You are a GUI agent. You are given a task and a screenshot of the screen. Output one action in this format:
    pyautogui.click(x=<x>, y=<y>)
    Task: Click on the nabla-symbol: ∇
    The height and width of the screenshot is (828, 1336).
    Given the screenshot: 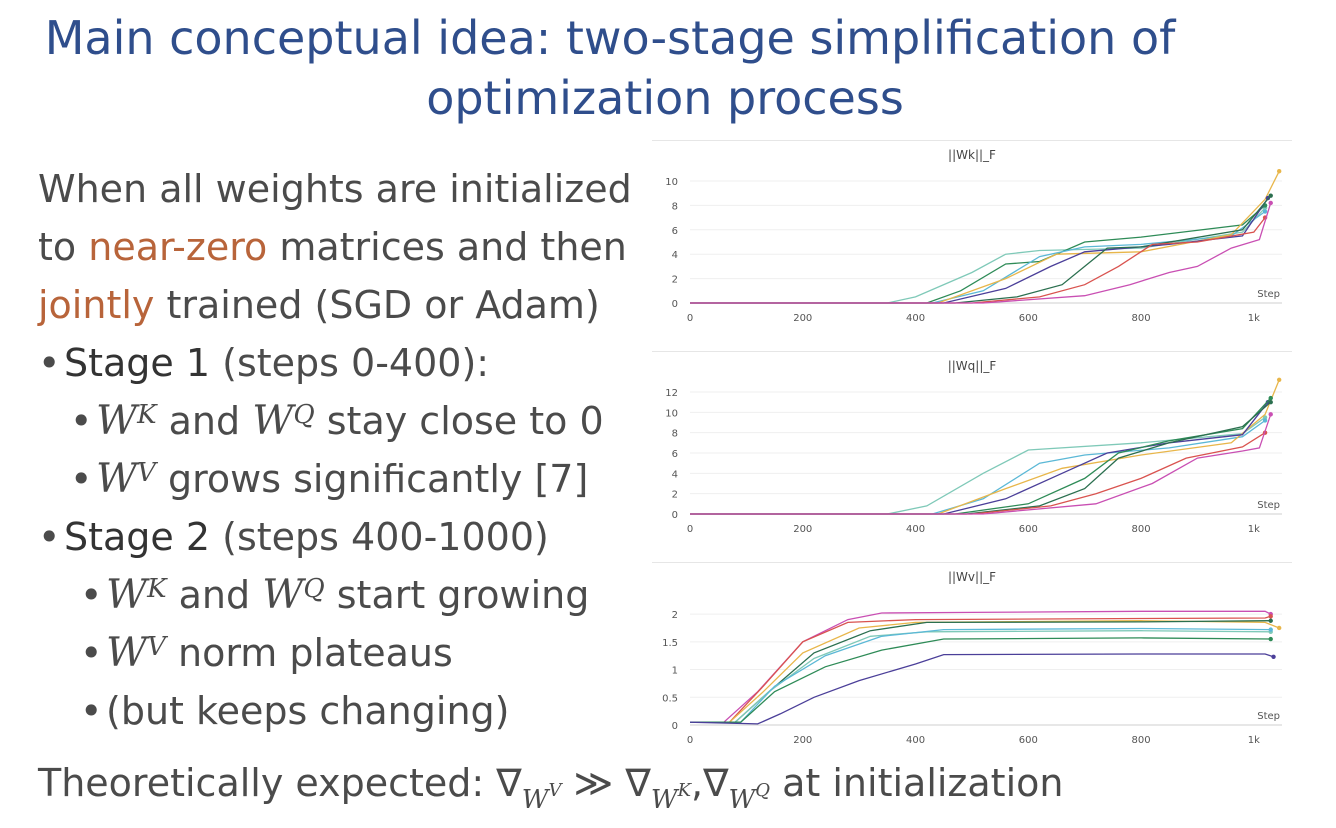 What is the action you would take?
    pyautogui.click(x=509, y=783)
    